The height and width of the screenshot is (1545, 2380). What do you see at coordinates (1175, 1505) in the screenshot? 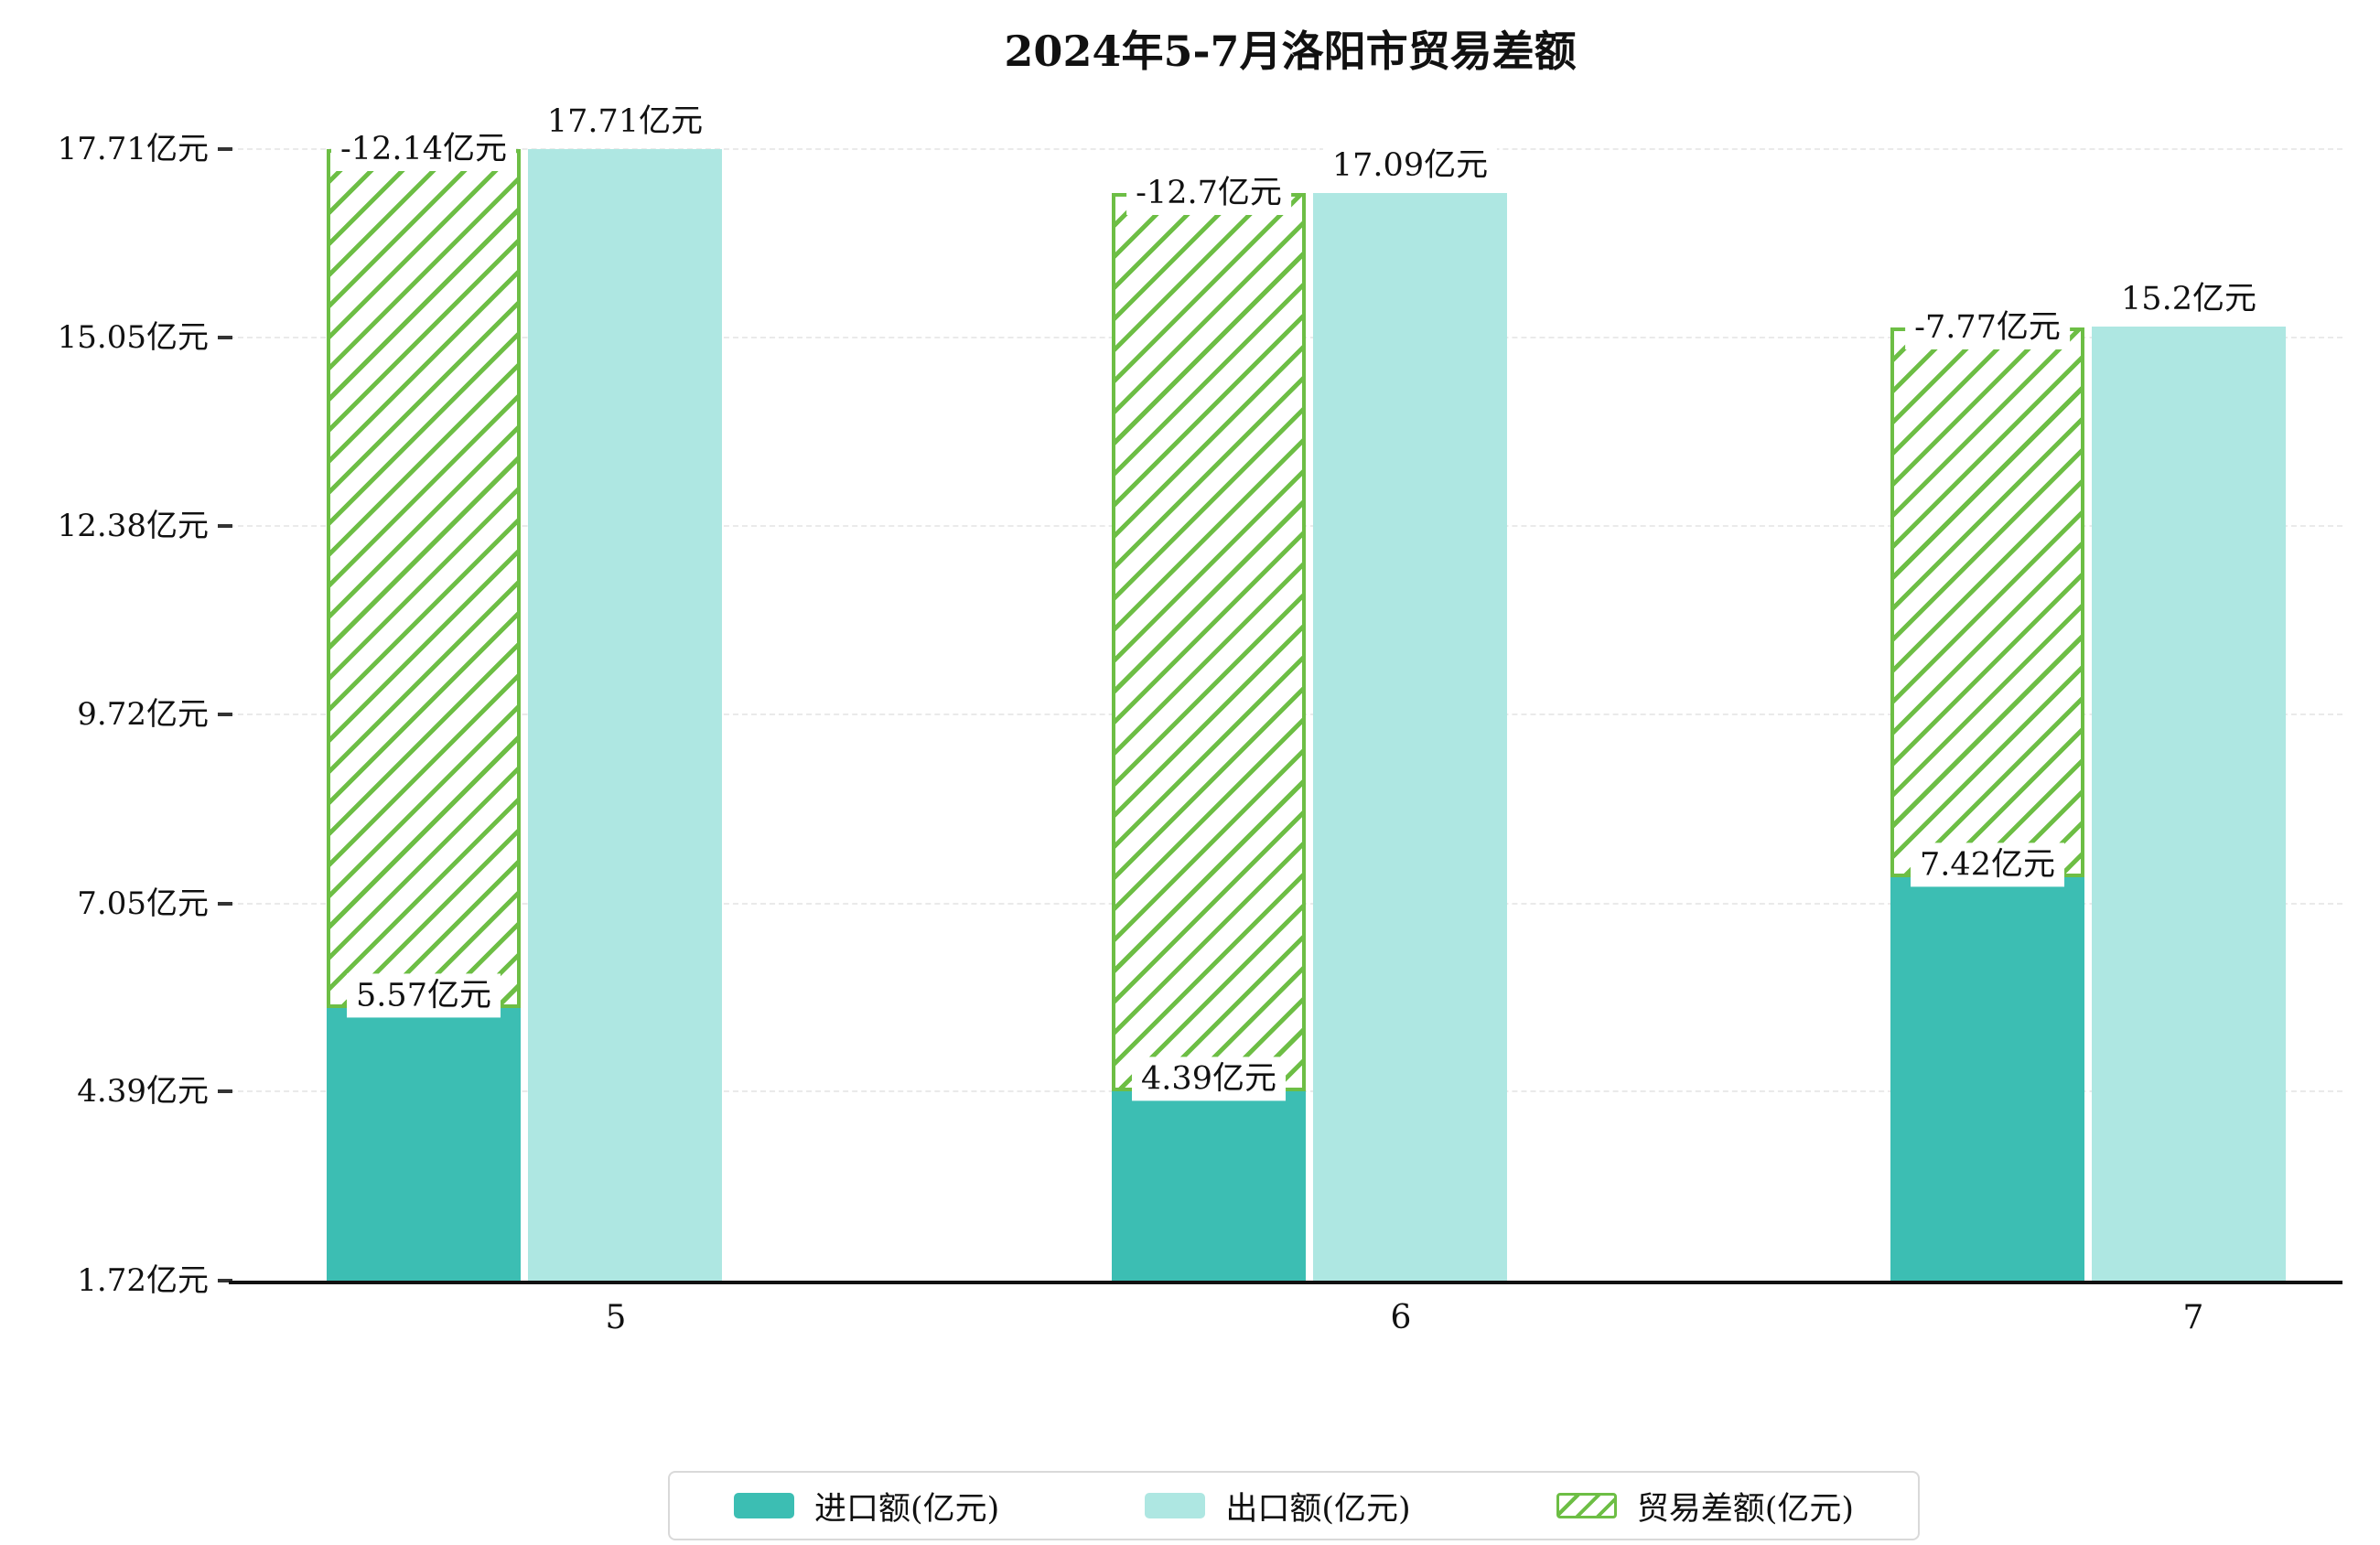
I see `legend-swatch-export` at bounding box center [1175, 1505].